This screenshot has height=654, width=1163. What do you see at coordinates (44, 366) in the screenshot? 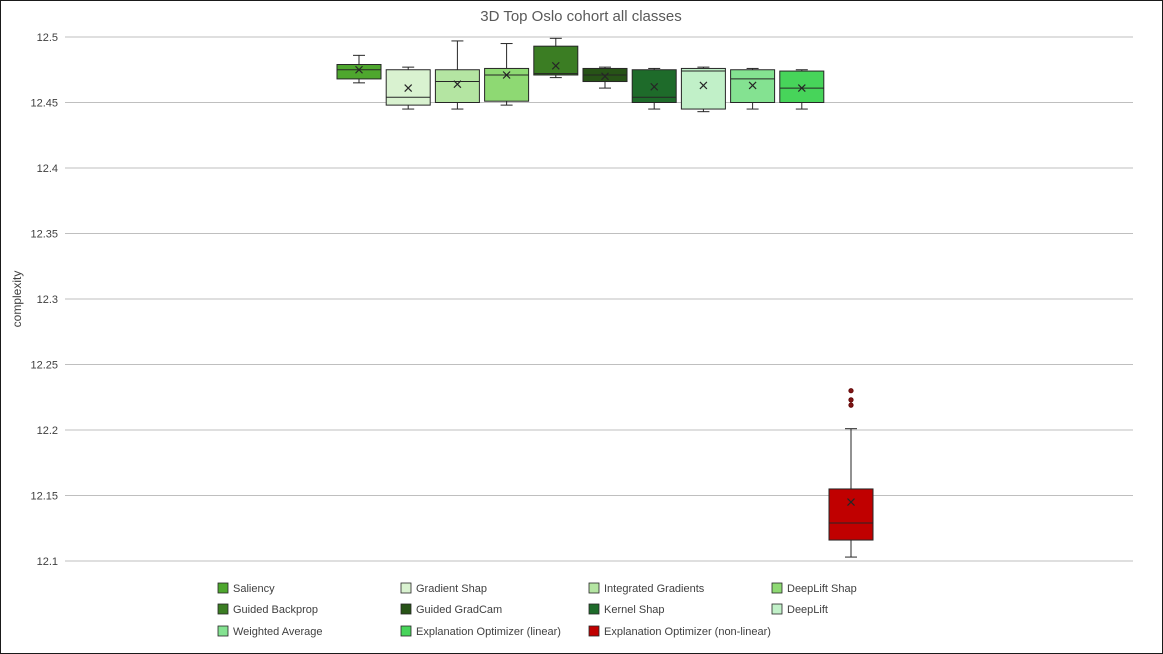
I see `y-tick-label: 12.25` at bounding box center [44, 366].